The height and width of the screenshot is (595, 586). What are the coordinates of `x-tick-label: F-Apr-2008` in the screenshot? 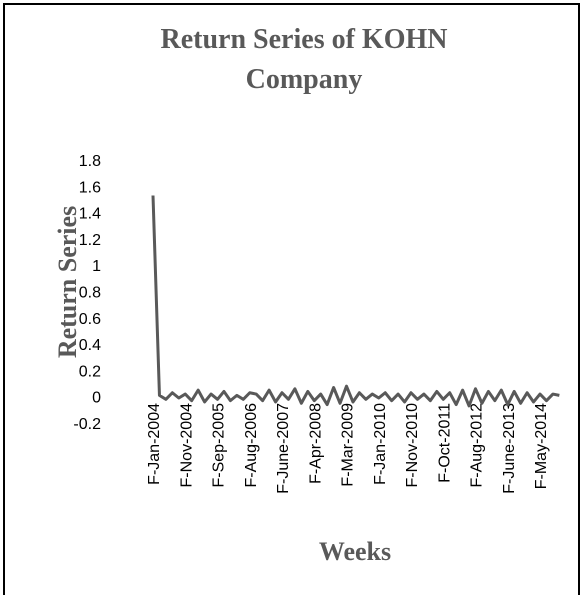 It's located at (315, 443).